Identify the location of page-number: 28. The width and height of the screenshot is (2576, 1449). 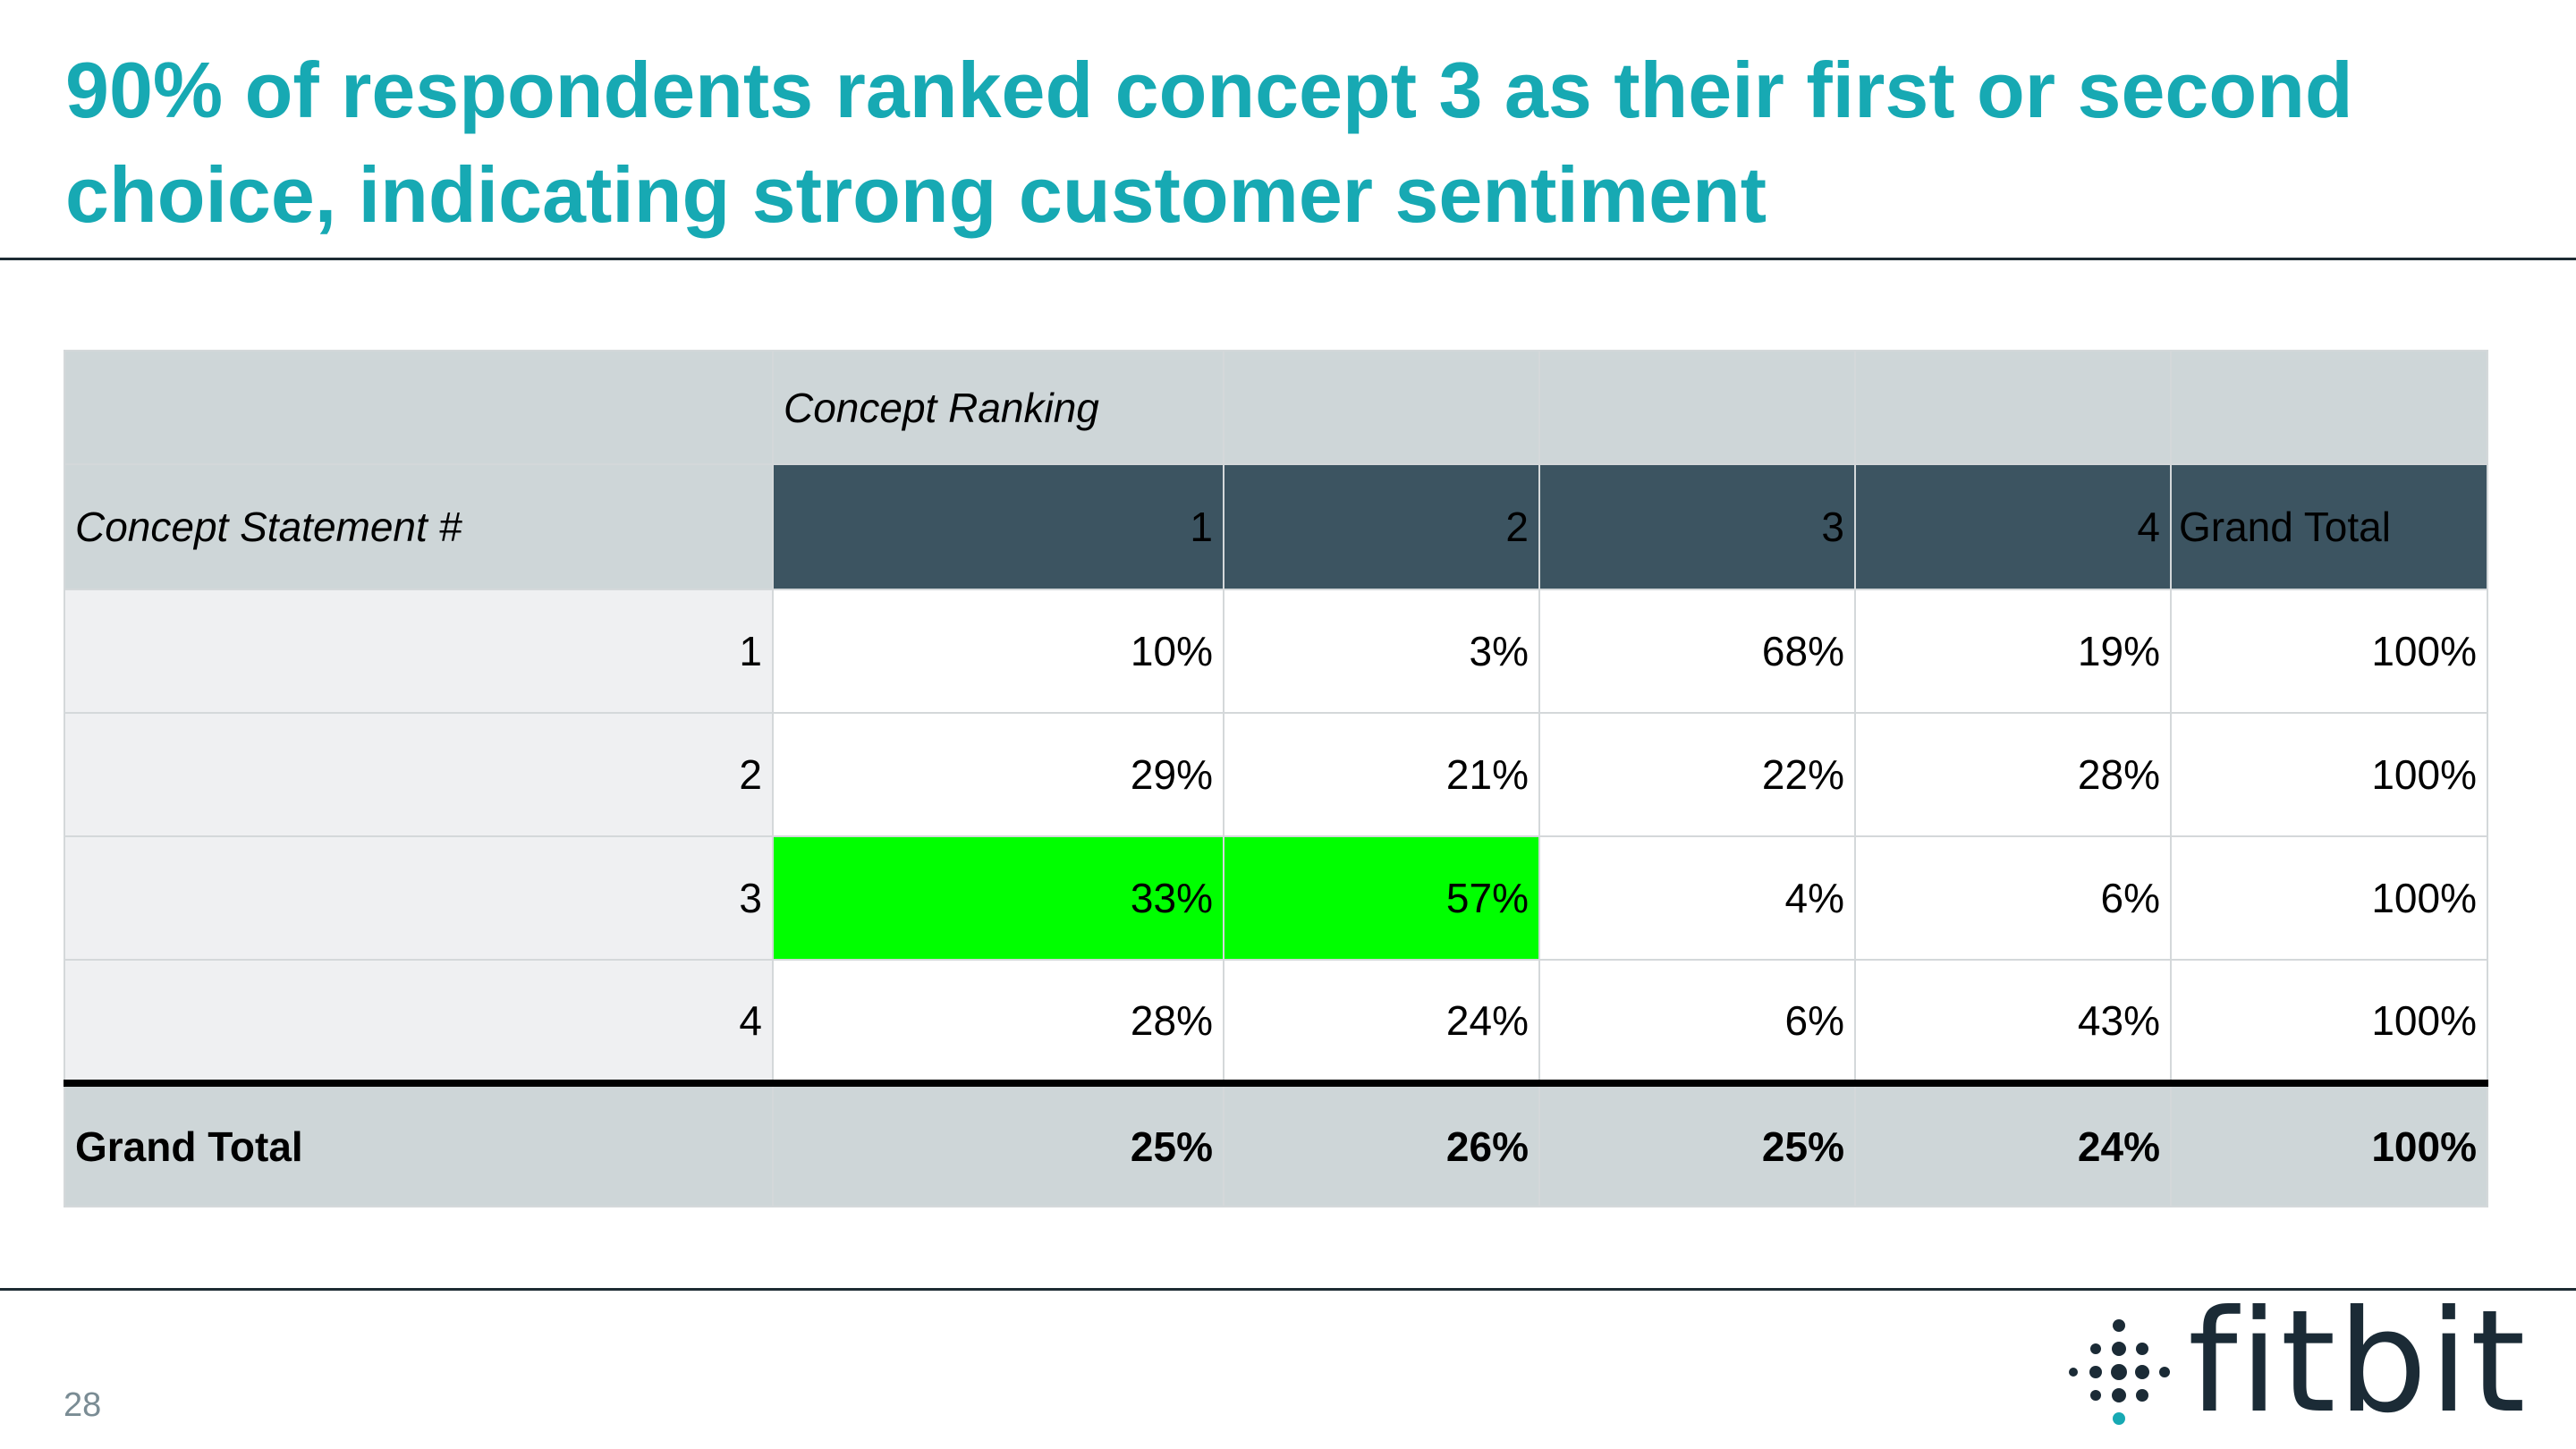
(83, 1405).